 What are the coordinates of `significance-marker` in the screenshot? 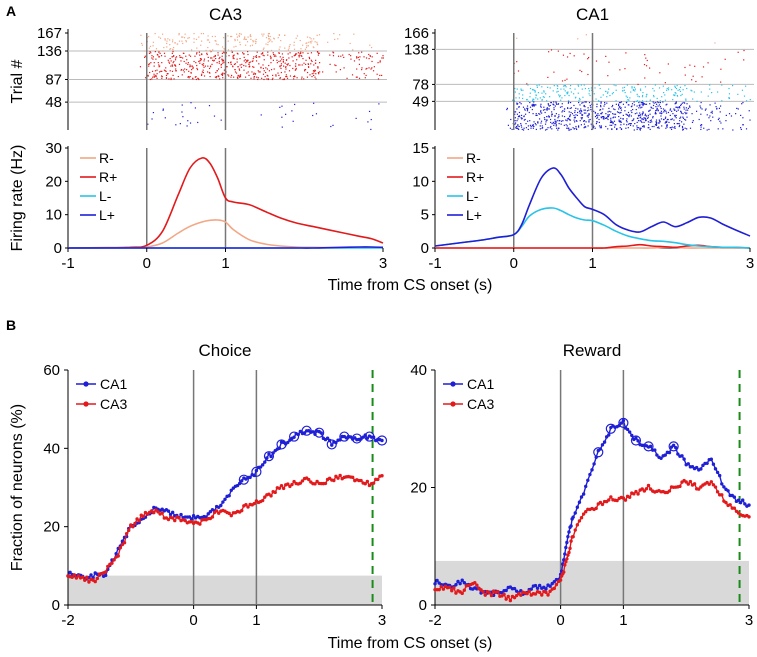 It's located at (673, 446).